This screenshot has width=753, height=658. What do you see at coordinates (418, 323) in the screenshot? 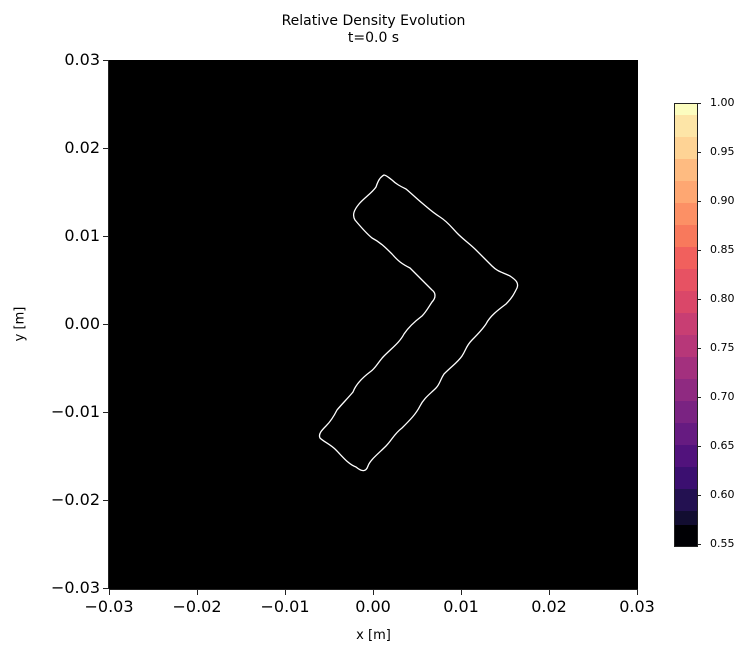
I see `density-contour` at bounding box center [418, 323].